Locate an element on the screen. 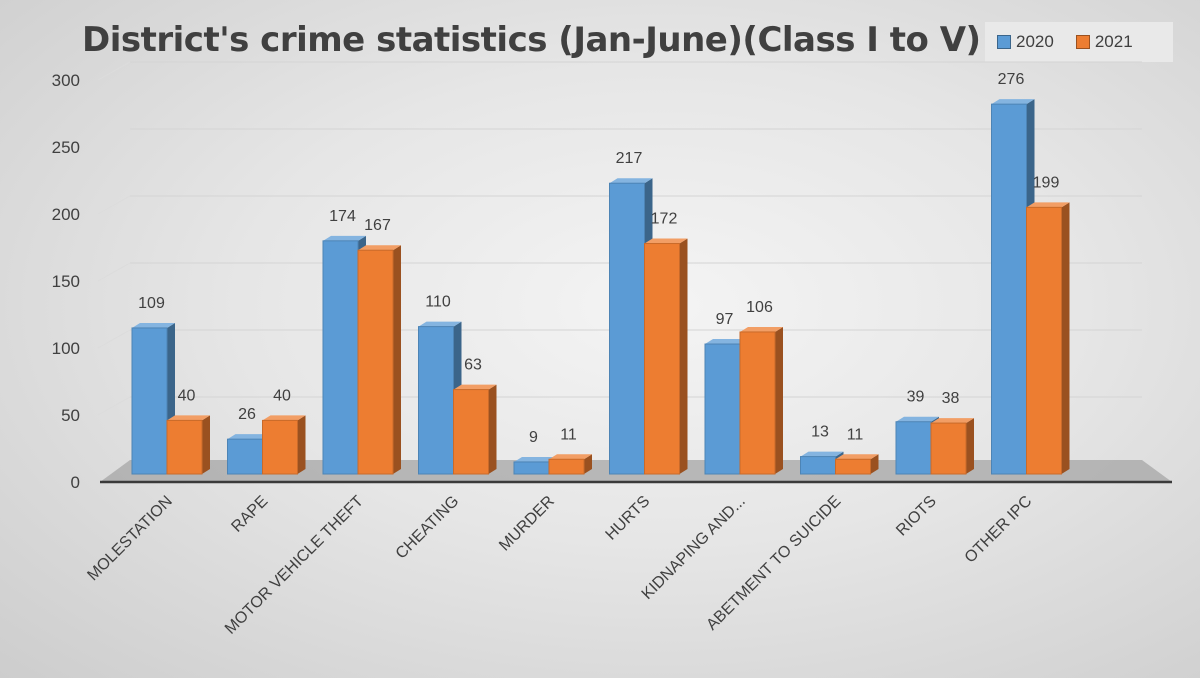 The width and height of the screenshot is (1200, 678). data-label: 63 is located at coordinates (473, 365).